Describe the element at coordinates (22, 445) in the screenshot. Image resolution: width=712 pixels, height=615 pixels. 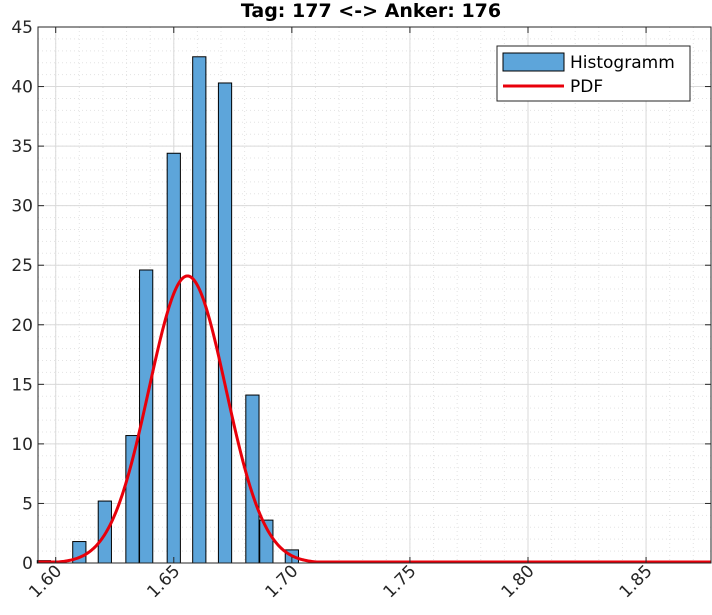
I see `y-tick-label: 10` at that location.